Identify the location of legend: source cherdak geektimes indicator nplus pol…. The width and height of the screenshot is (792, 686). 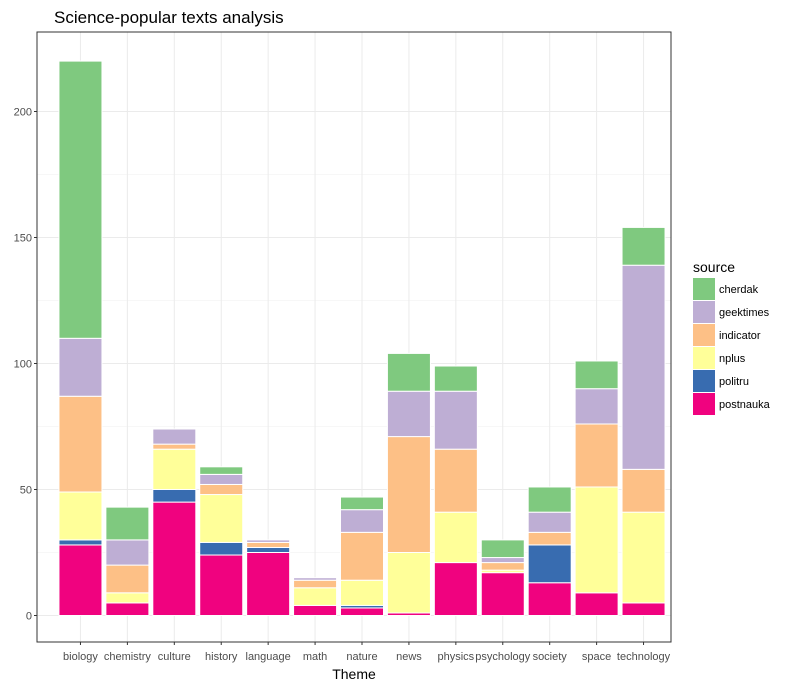
(732, 337).